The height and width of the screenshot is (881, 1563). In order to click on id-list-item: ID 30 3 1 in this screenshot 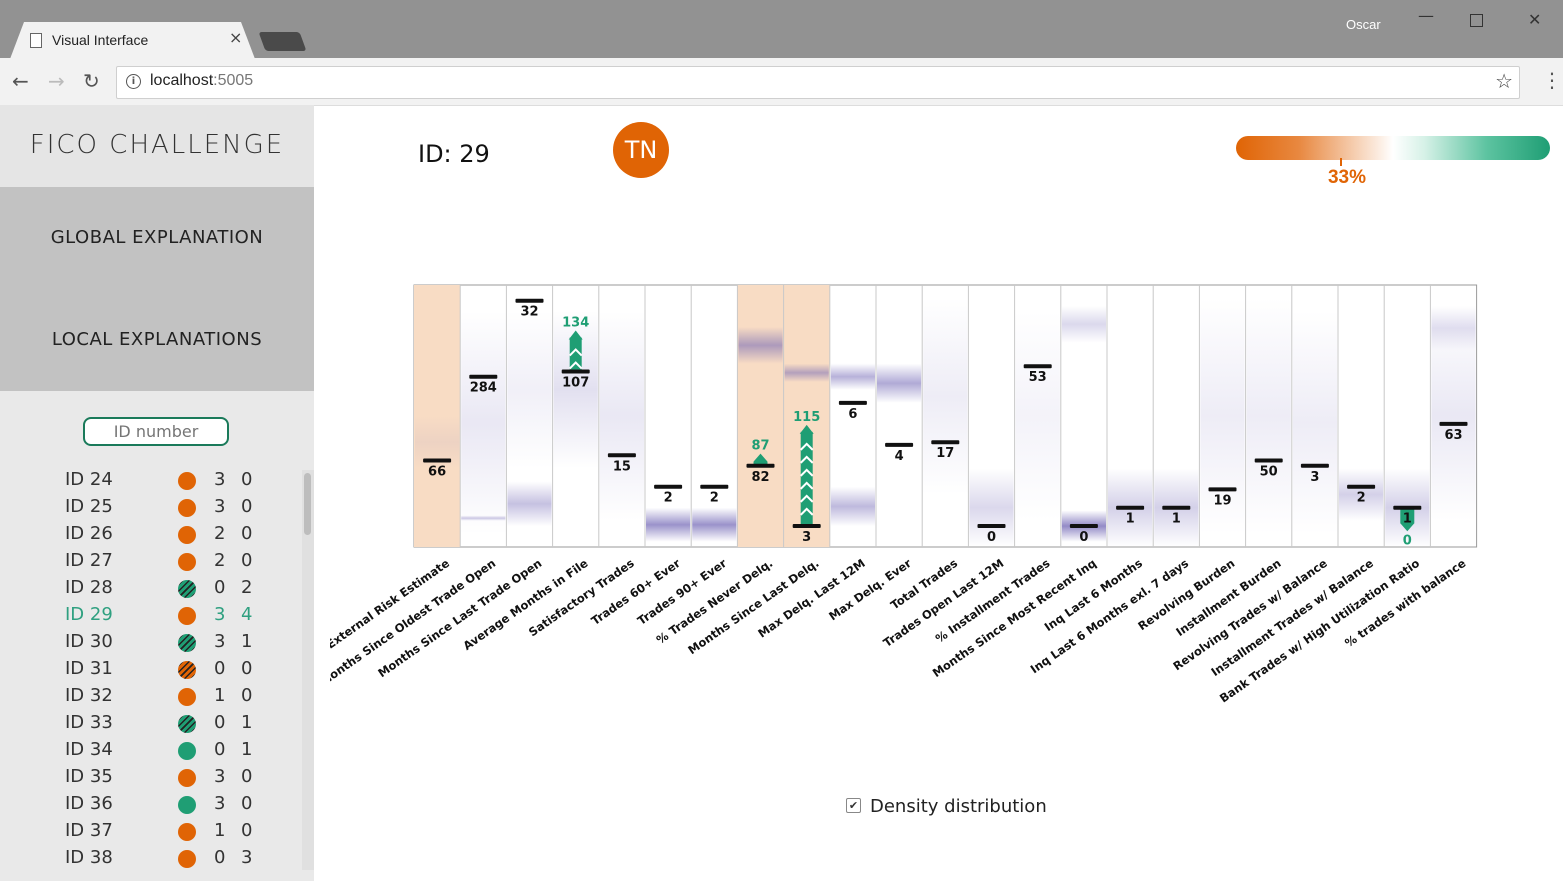, I will do `click(150, 642)`.